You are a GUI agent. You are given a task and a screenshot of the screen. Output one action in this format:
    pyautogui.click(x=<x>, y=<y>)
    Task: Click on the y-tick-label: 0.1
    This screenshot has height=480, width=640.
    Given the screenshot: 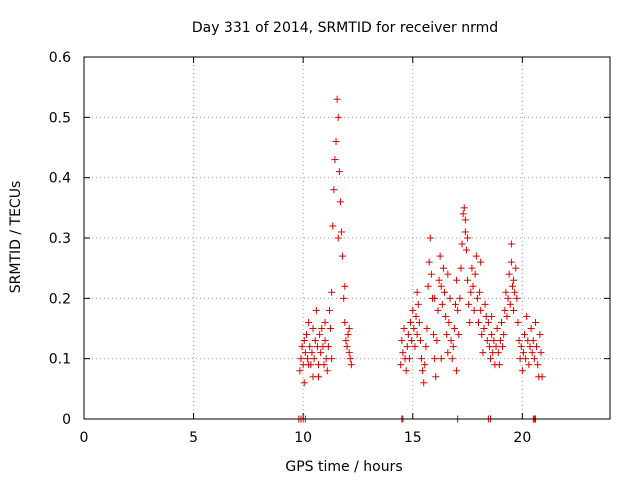 What is the action you would take?
    pyautogui.click(x=60, y=360)
    